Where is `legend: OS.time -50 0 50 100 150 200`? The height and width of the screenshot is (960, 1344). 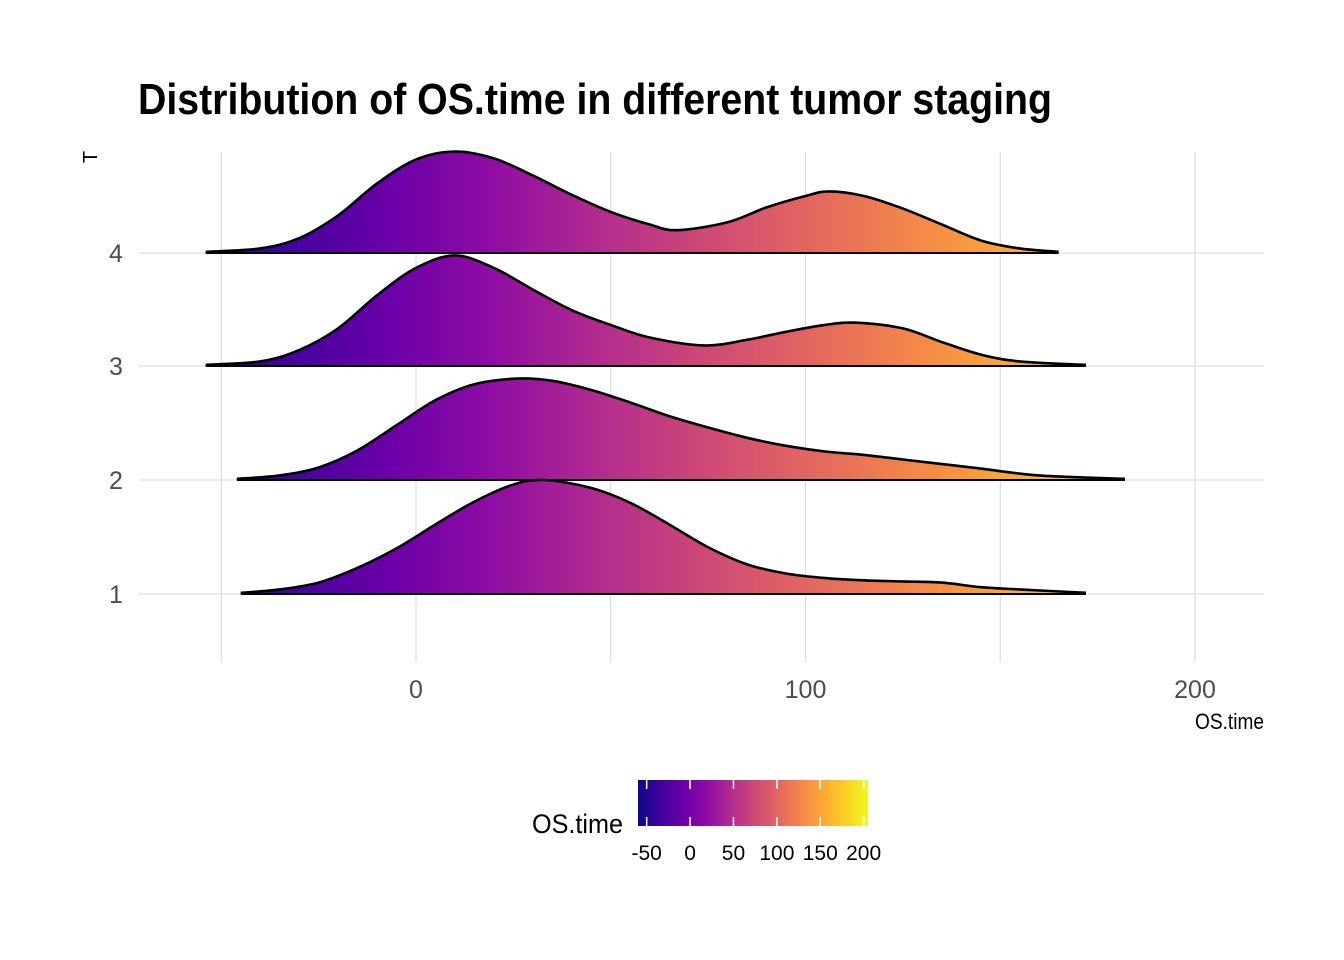
legend: OS.time -50 0 50 100 150 200 is located at coordinates (706, 822).